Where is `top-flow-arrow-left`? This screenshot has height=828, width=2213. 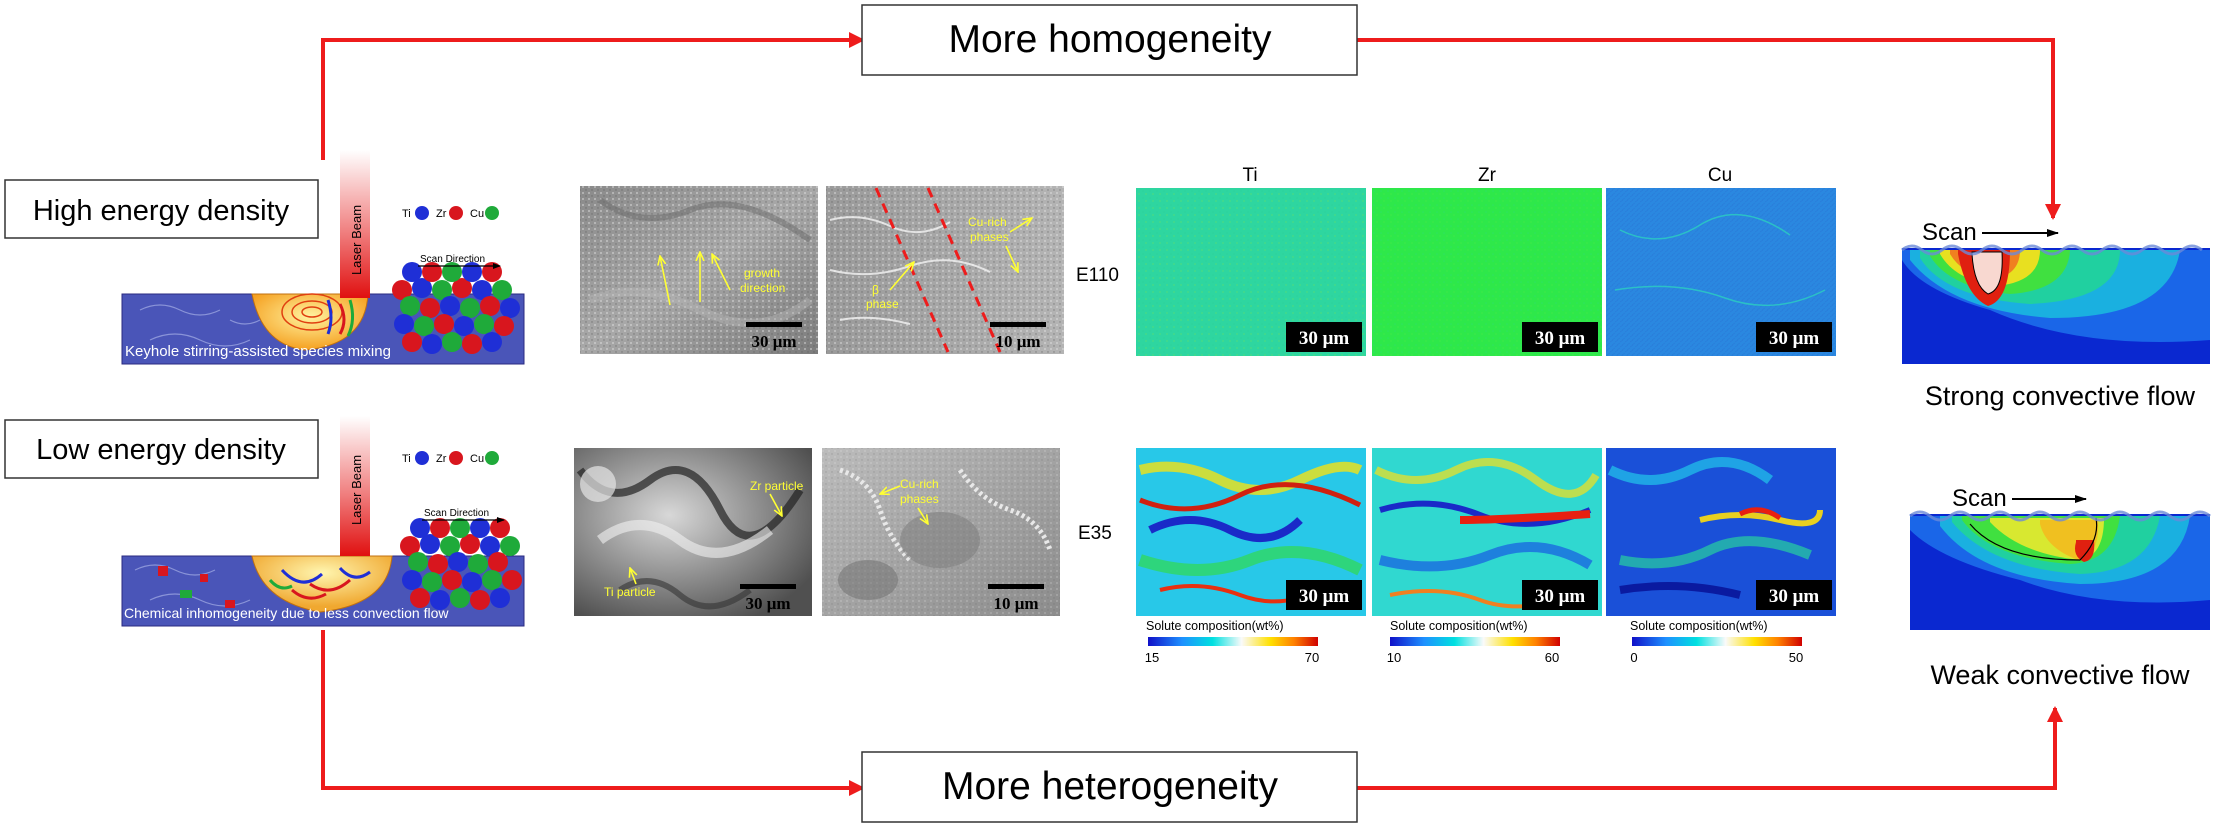 top-flow-arrow-left is located at coordinates (593, 96).